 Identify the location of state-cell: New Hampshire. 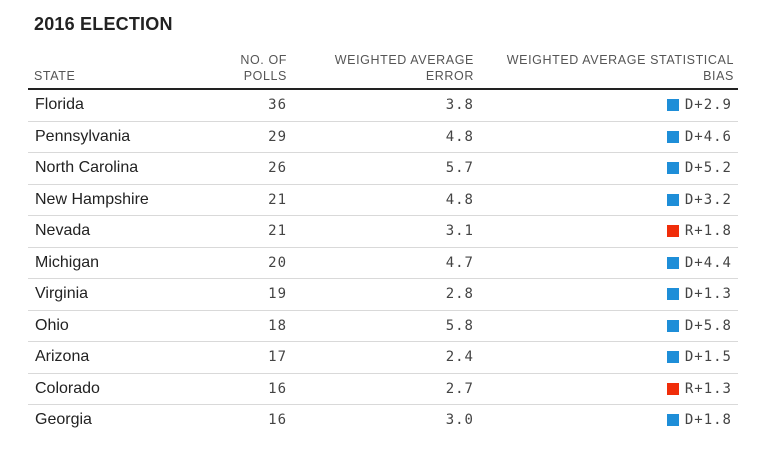
(92, 199).